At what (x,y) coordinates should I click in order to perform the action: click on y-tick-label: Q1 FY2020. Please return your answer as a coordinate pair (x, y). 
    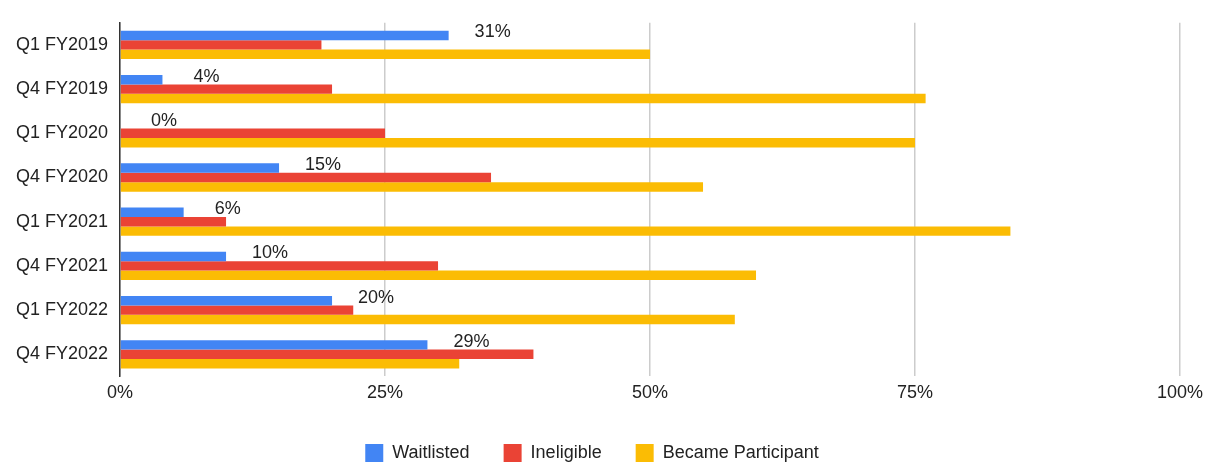
    Looking at the image, I should click on (62, 132).